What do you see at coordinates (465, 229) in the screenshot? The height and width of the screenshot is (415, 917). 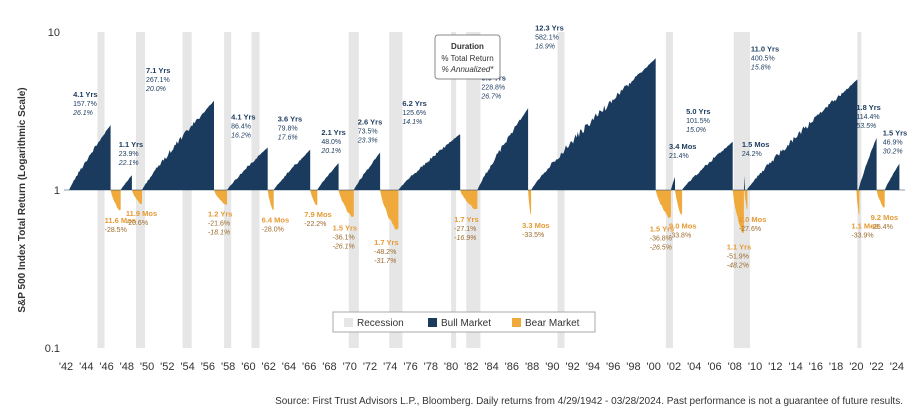 I see `annotation-text: -27.1%` at bounding box center [465, 229].